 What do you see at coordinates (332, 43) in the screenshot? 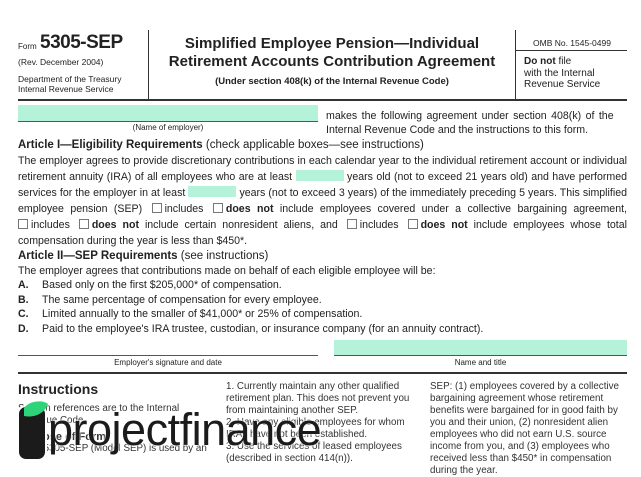
I see `title: Simplified Employee Pension—Individual` at bounding box center [332, 43].